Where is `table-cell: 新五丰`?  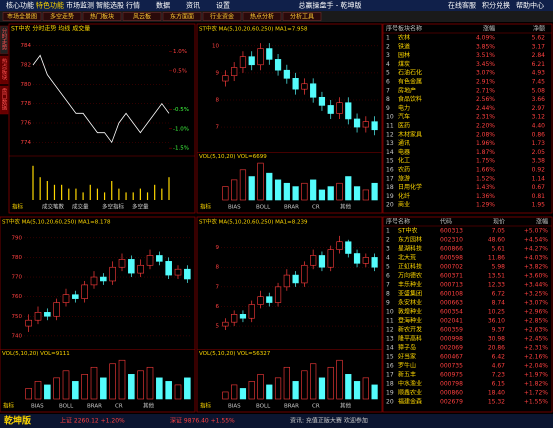
table-cell: 新五丰 is located at coordinates (407, 375).